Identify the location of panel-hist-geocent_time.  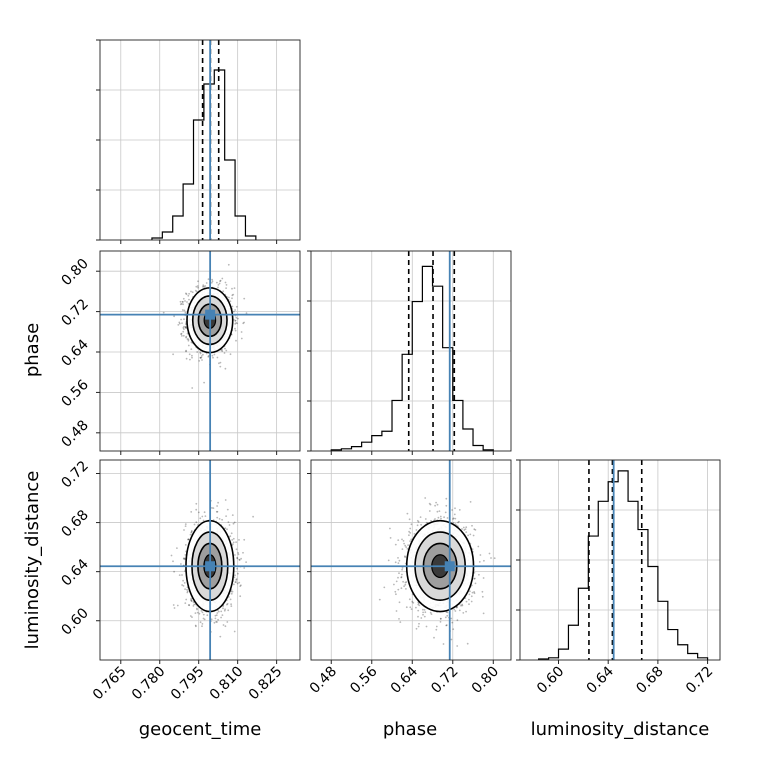
(198, 141).